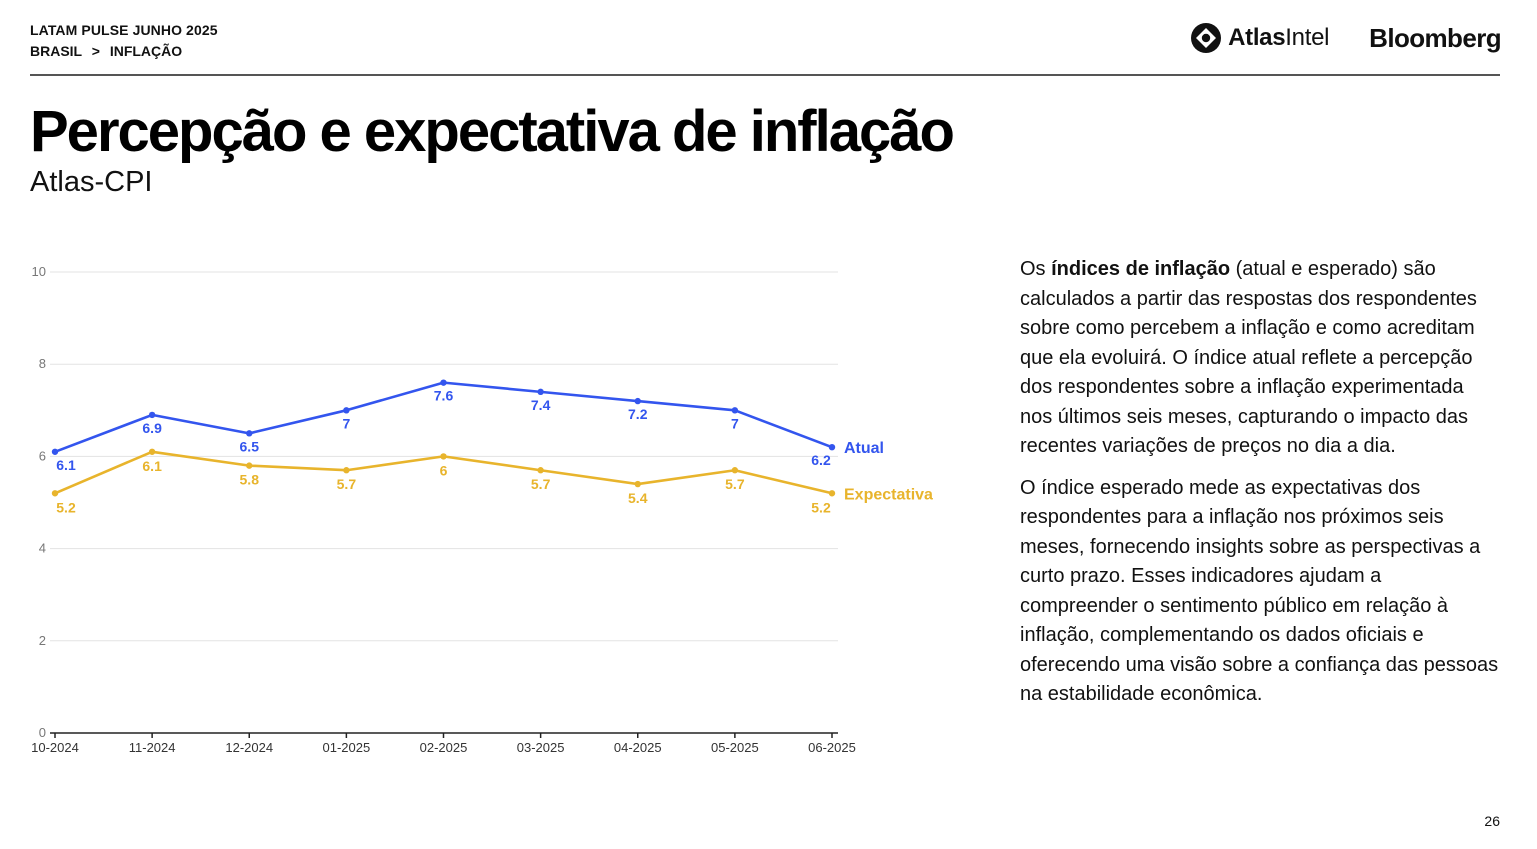  What do you see at coordinates (346, 410) in the screenshot?
I see `data-point-atual-01-2025` at bounding box center [346, 410].